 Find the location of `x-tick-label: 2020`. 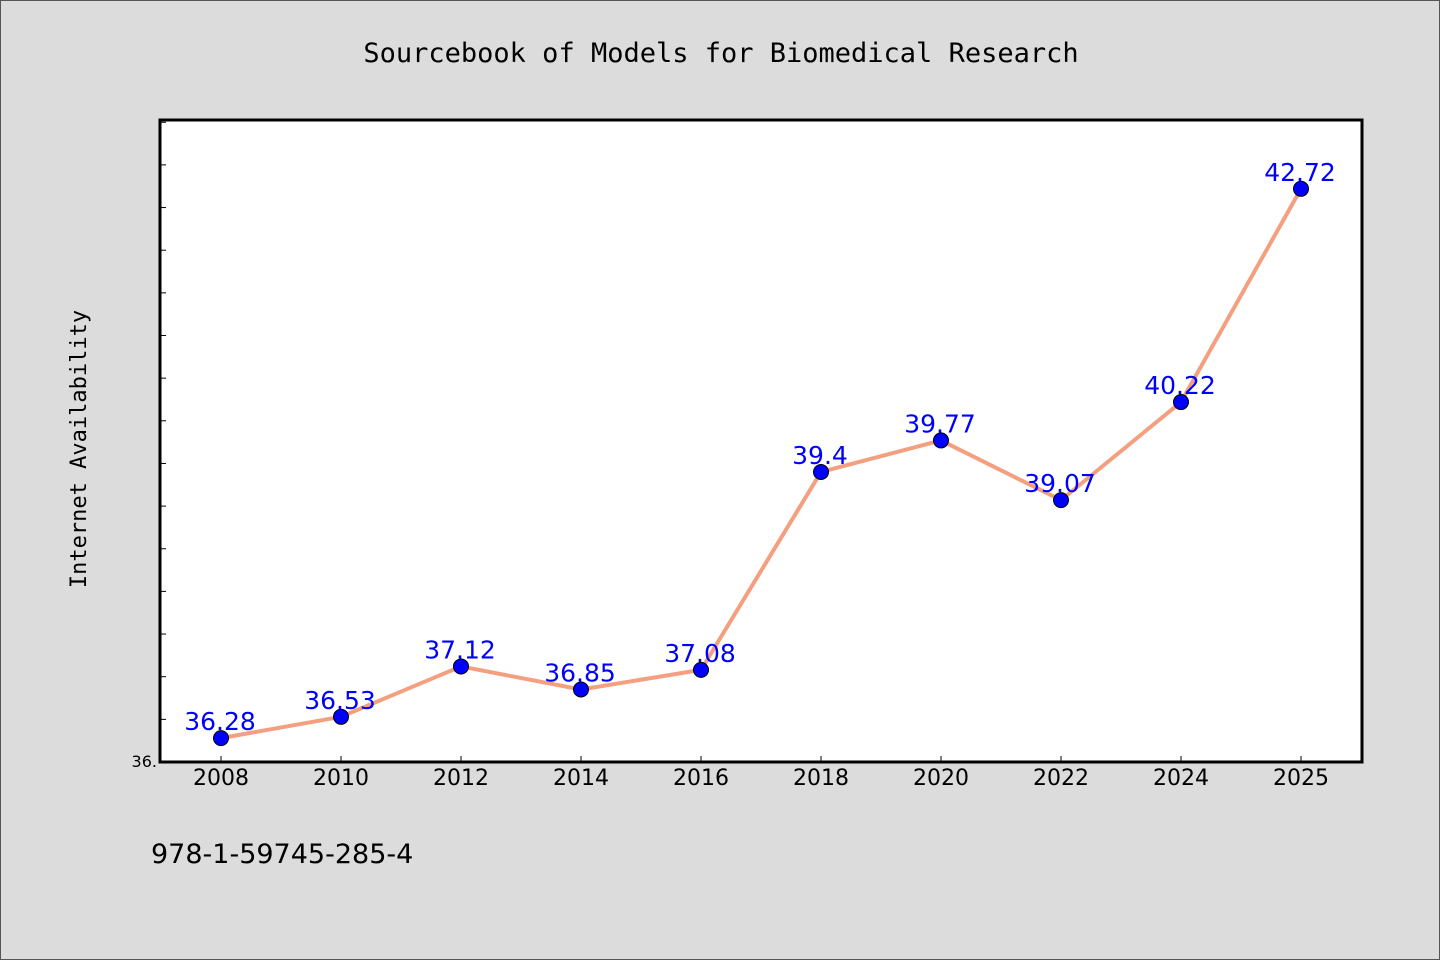

x-tick-label: 2020 is located at coordinates (941, 778).